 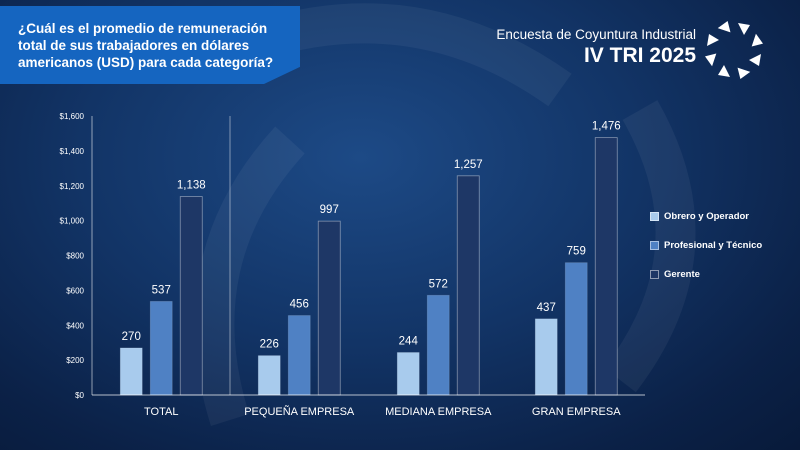 I want to click on y-tick-label: $0, so click(x=79, y=395).